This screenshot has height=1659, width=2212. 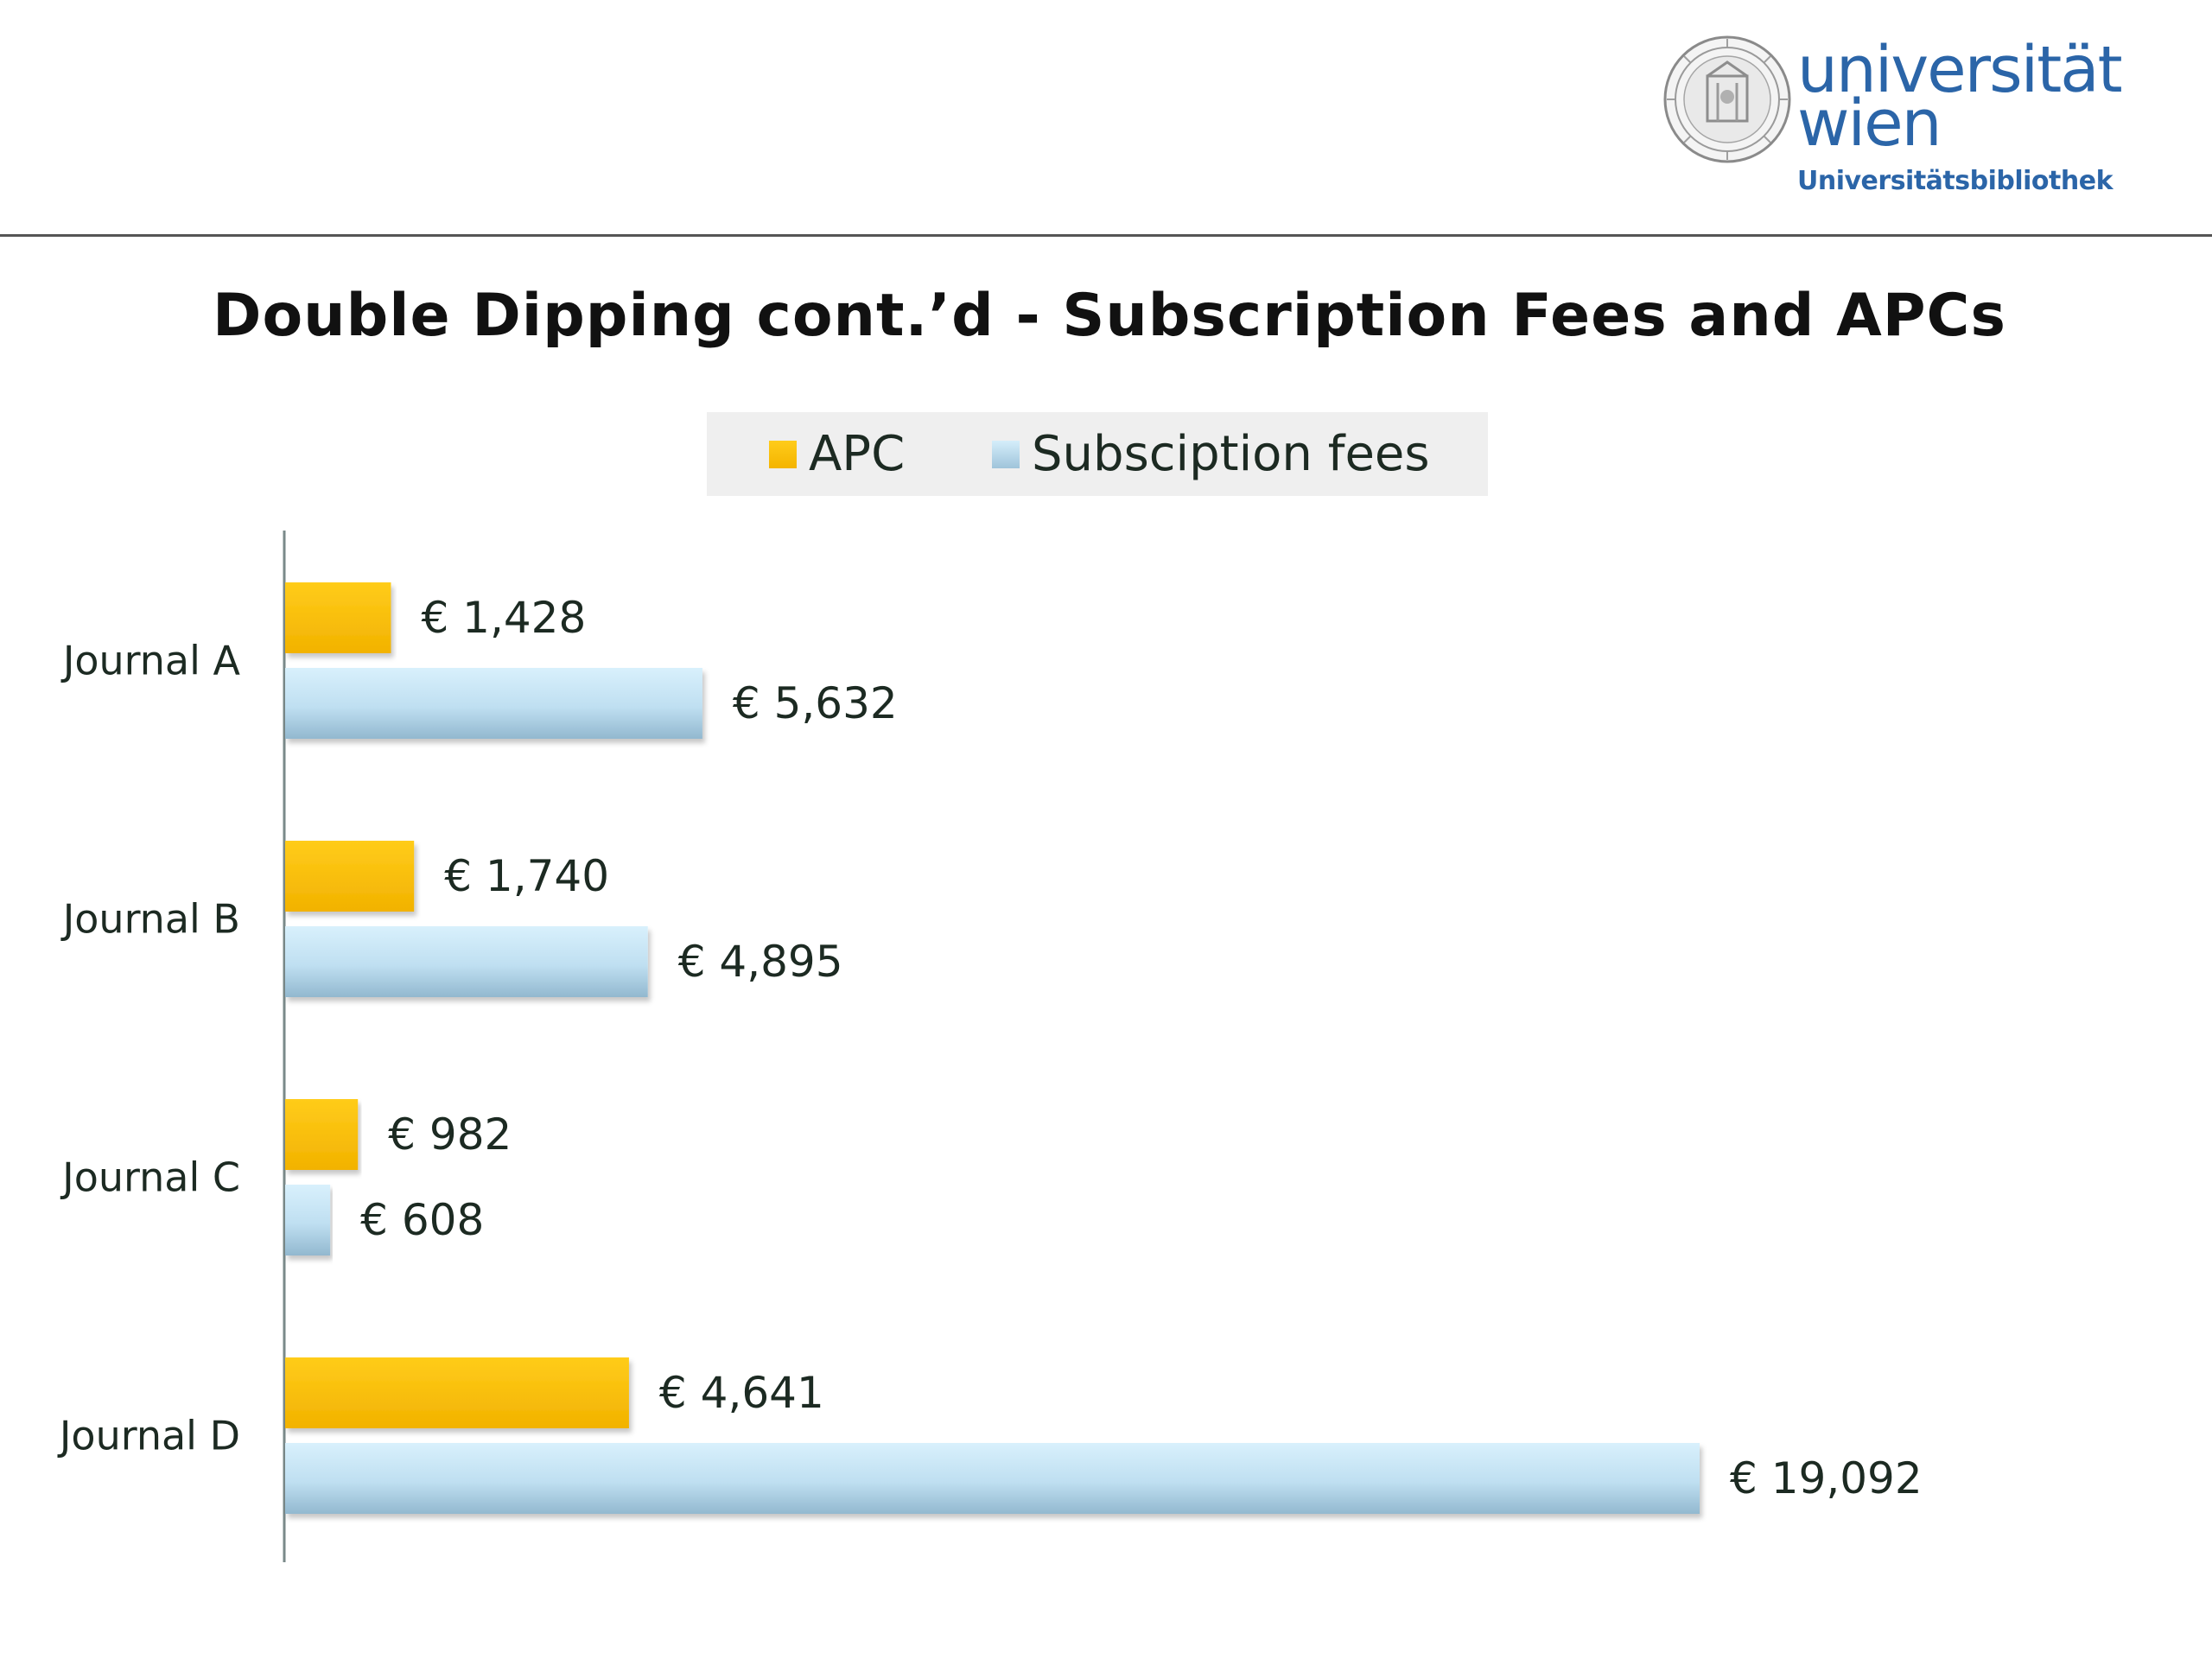 I want to click on value-label-apc-journal-c: € 982, so click(x=450, y=1134).